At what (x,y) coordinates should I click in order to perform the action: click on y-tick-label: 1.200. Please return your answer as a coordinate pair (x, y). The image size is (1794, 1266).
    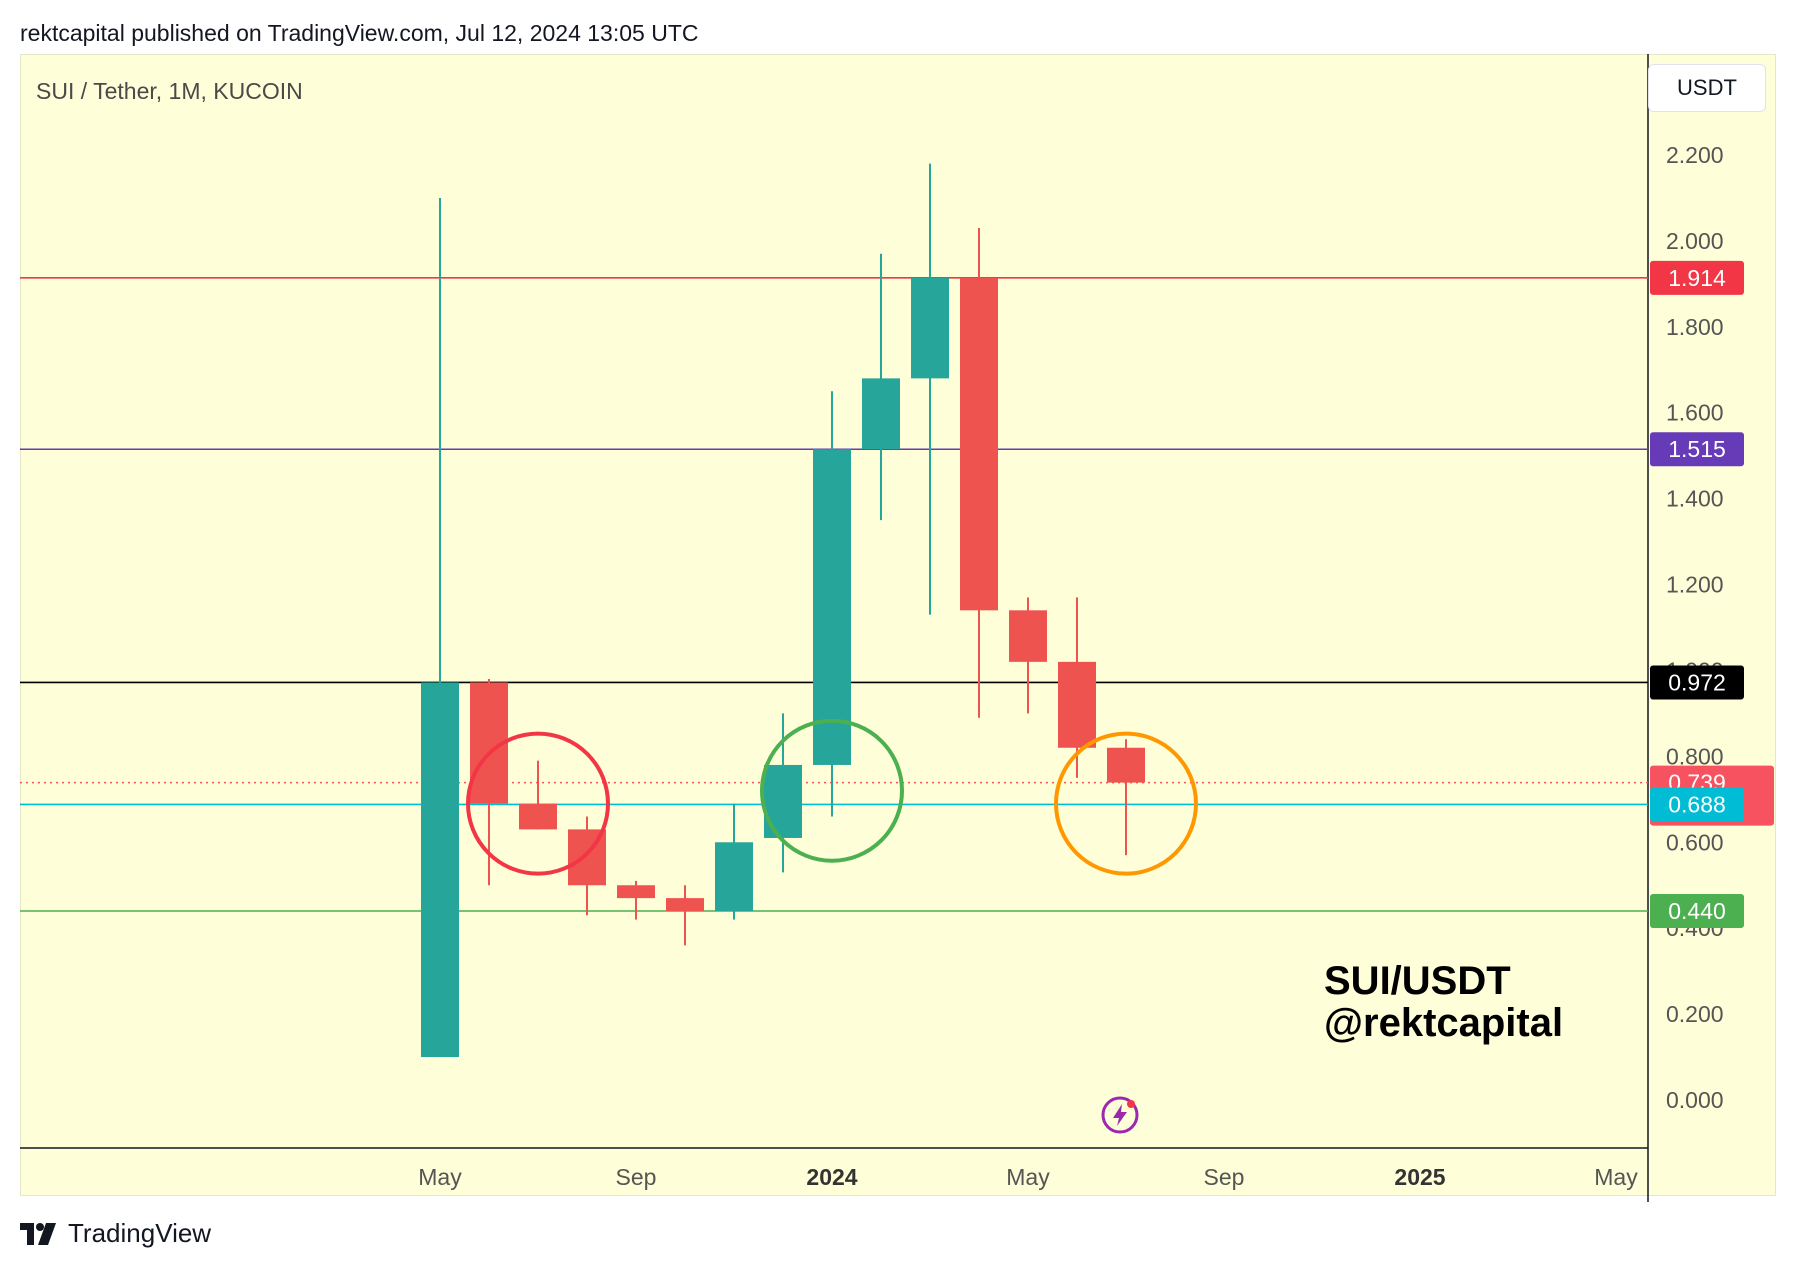
    Looking at the image, I should click on (1695, 585).